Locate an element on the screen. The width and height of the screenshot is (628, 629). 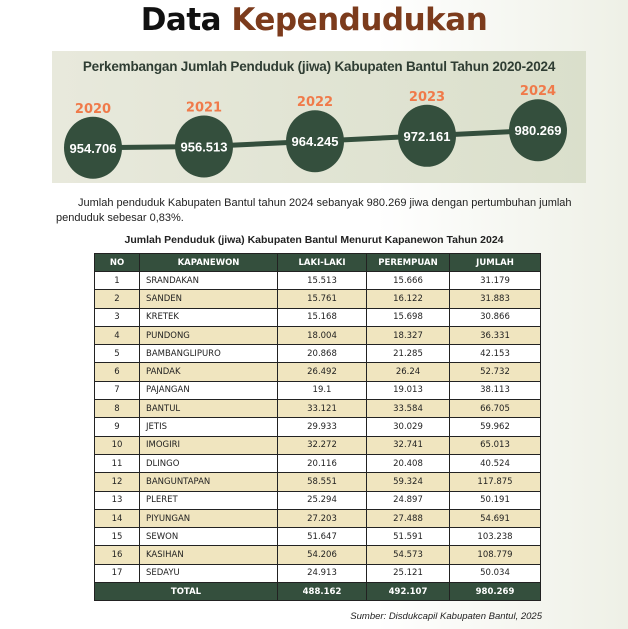
cell-laki: 20.116 is located at coordinates (322, 463).